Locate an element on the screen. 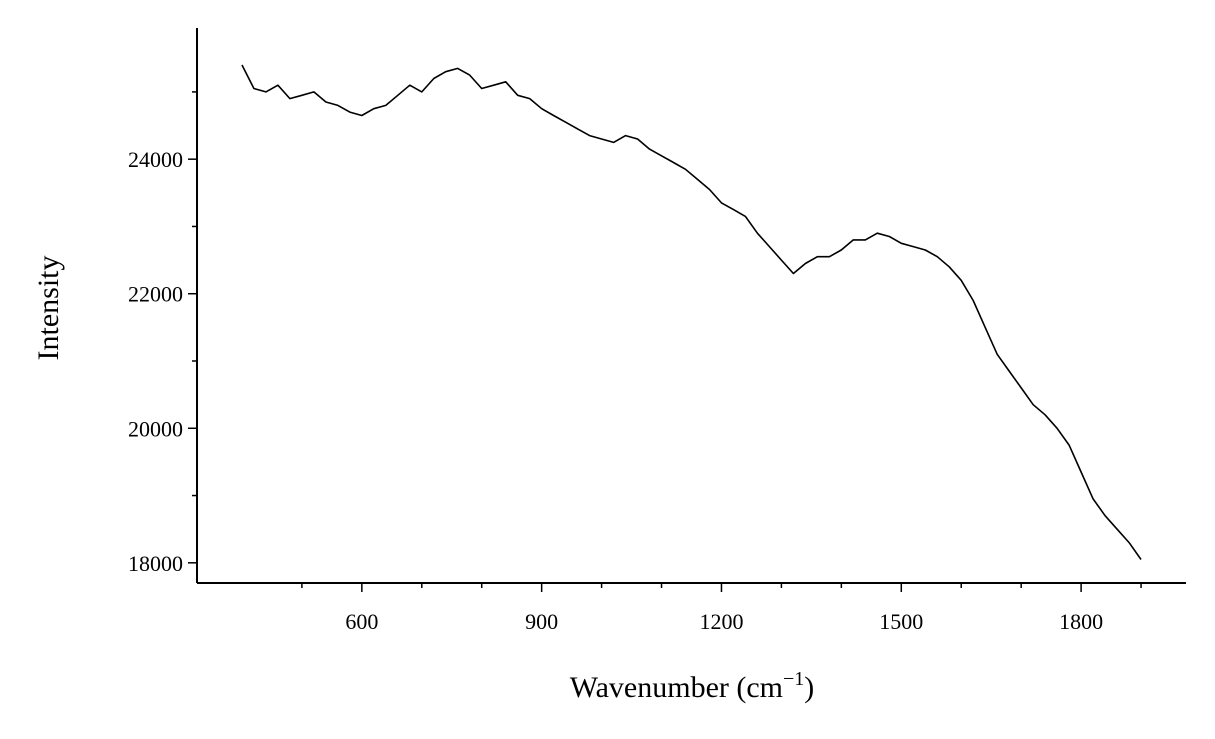  x-tick-label-600: 600 is located at coordinates (361, 621).